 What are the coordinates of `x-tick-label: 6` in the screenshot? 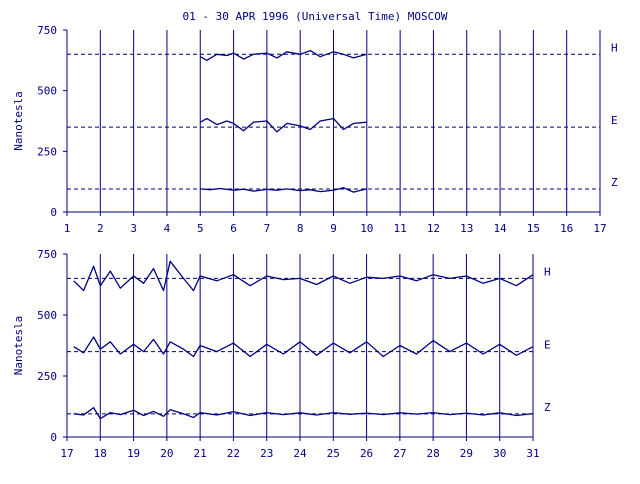 It's located at (233, 228).